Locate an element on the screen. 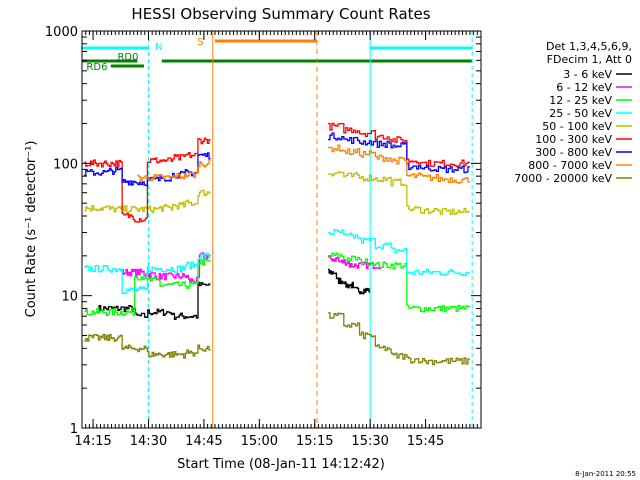 The width and height of the screenshot is (640, 480). chart-title: HESSI Observing Summary Count Rates is located at coordinates (280, 14).